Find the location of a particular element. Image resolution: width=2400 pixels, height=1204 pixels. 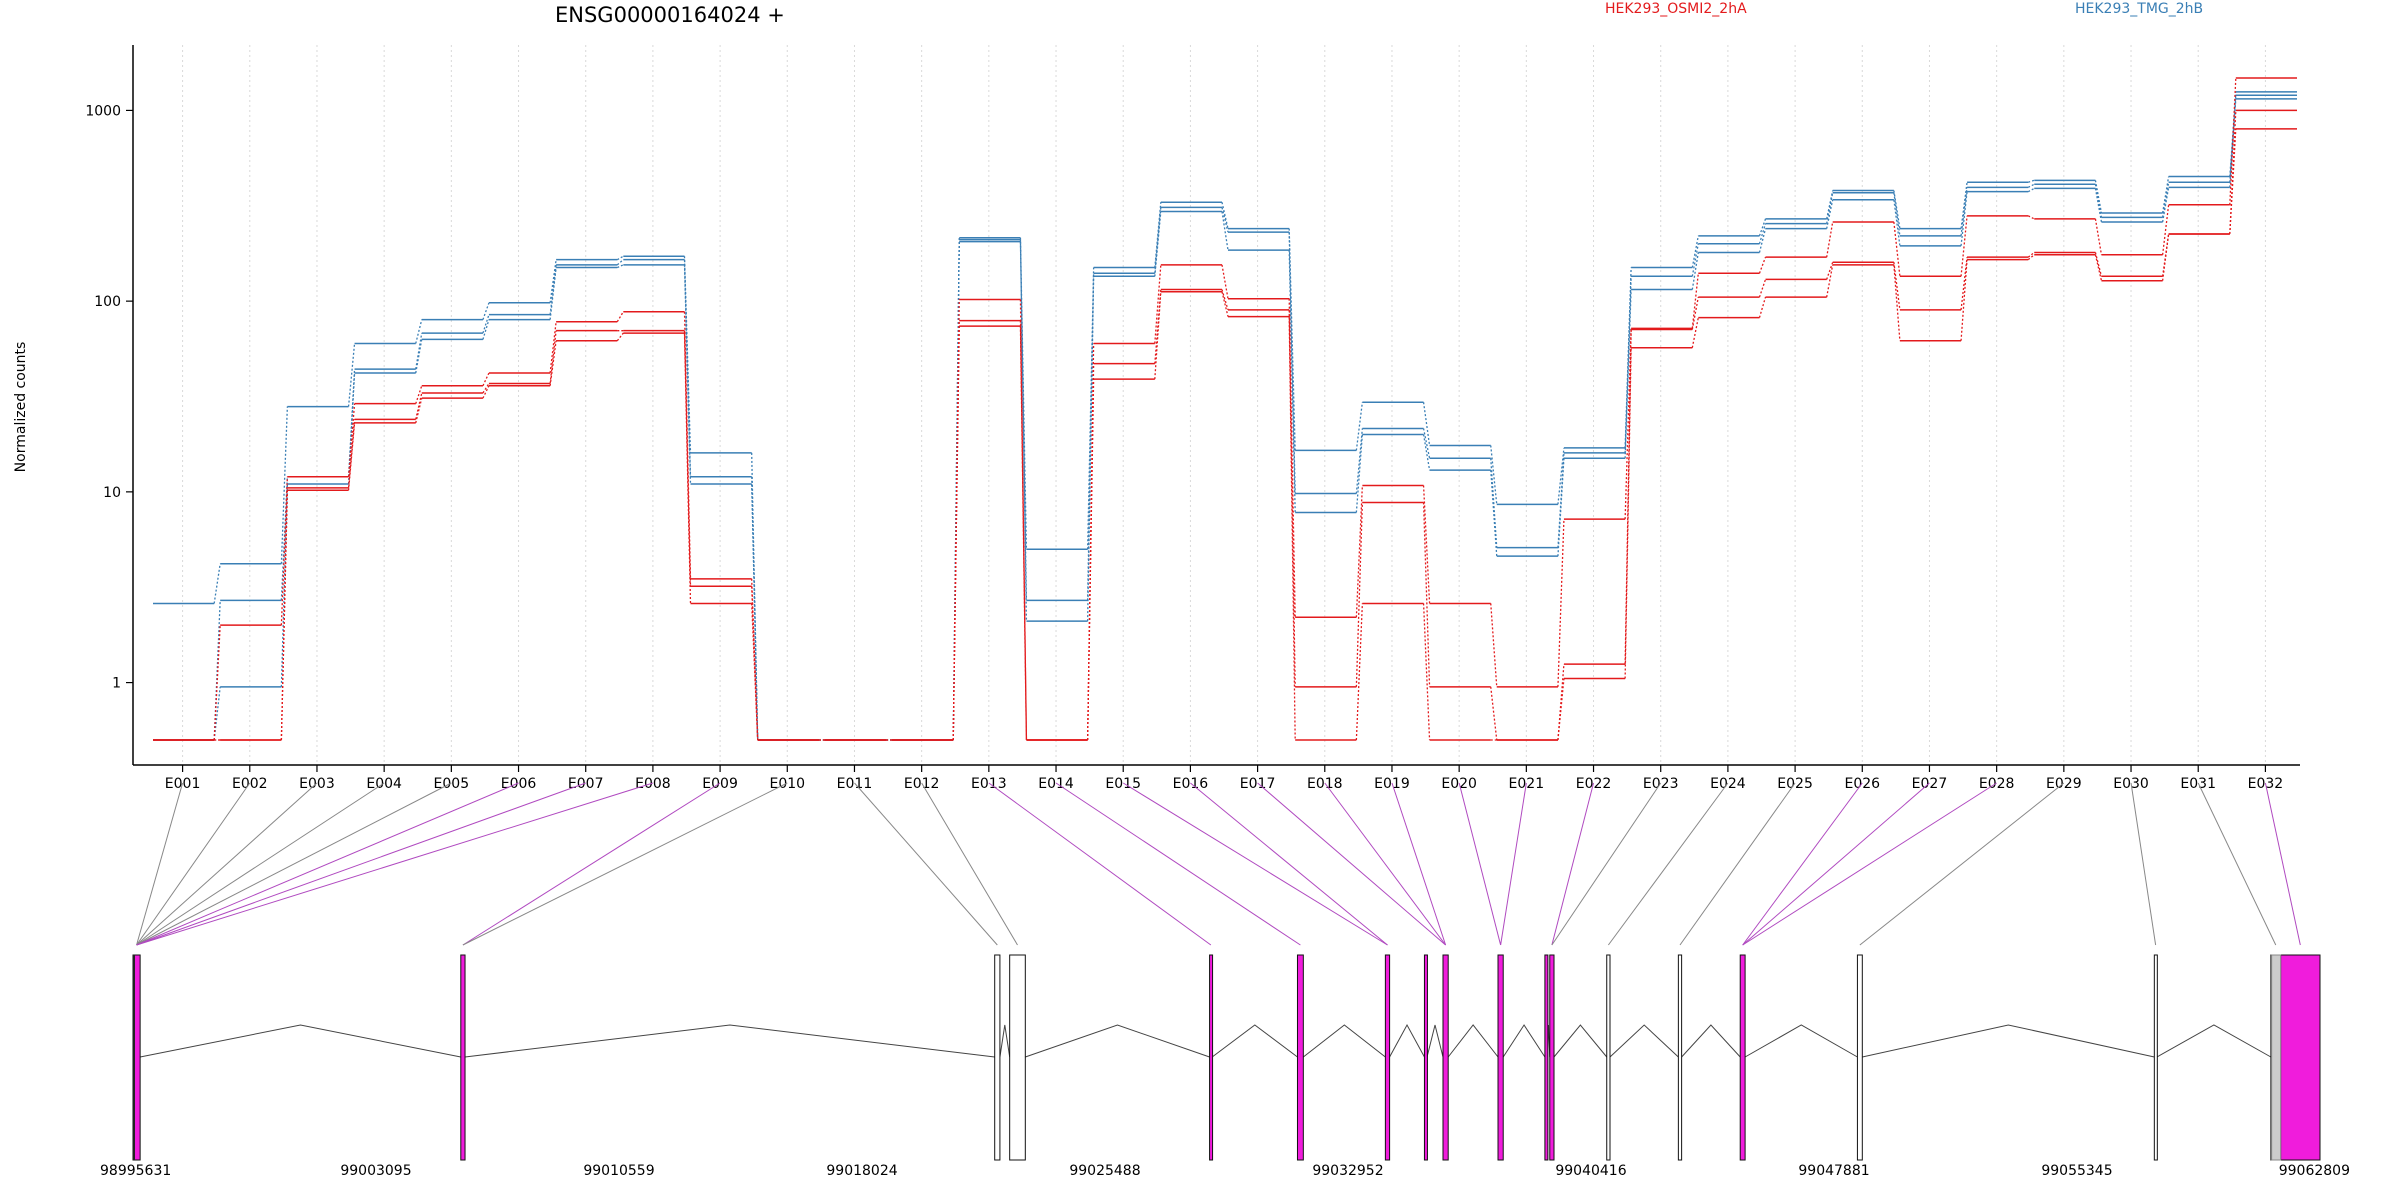

x-tick-label: E027 is located at coordinates (1930, 784).